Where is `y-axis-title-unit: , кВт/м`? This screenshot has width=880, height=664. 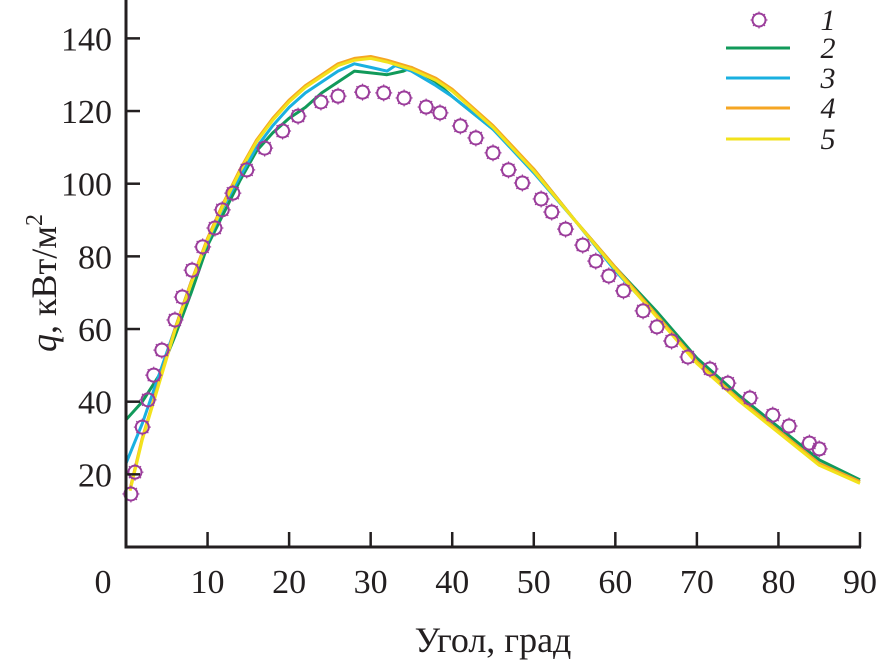
y-axis-title-unit: , кВт/м is located at coordinates (44, 280).